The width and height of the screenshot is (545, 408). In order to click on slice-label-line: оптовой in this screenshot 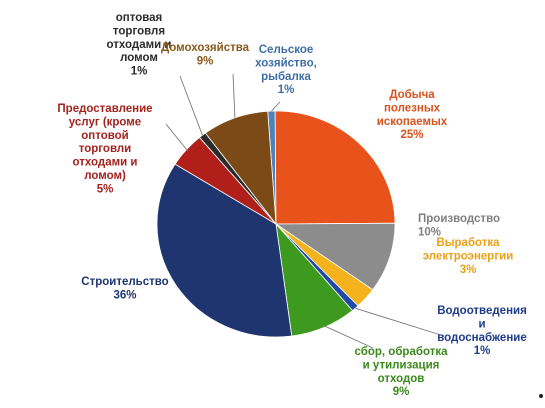, I will do `click(105, 136)`.